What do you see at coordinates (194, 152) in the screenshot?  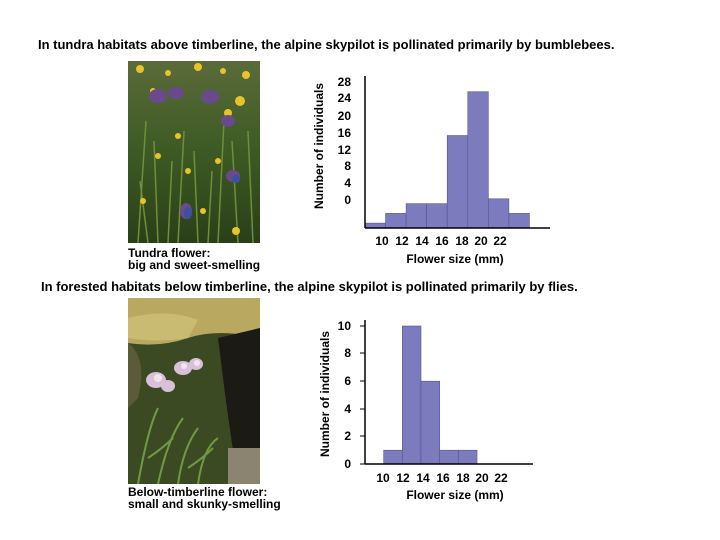 I see `tundra-flower-photo` at bounding box center [194, 152].